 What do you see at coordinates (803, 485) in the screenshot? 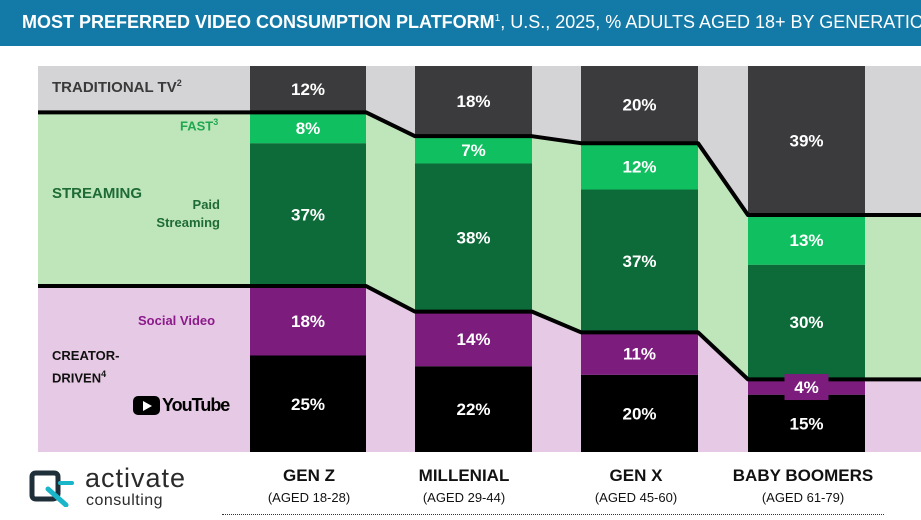
I see `x-category-baby-boomers: BABY BOOMERS (AGED 61-79)` at bounding box center [803, 485].